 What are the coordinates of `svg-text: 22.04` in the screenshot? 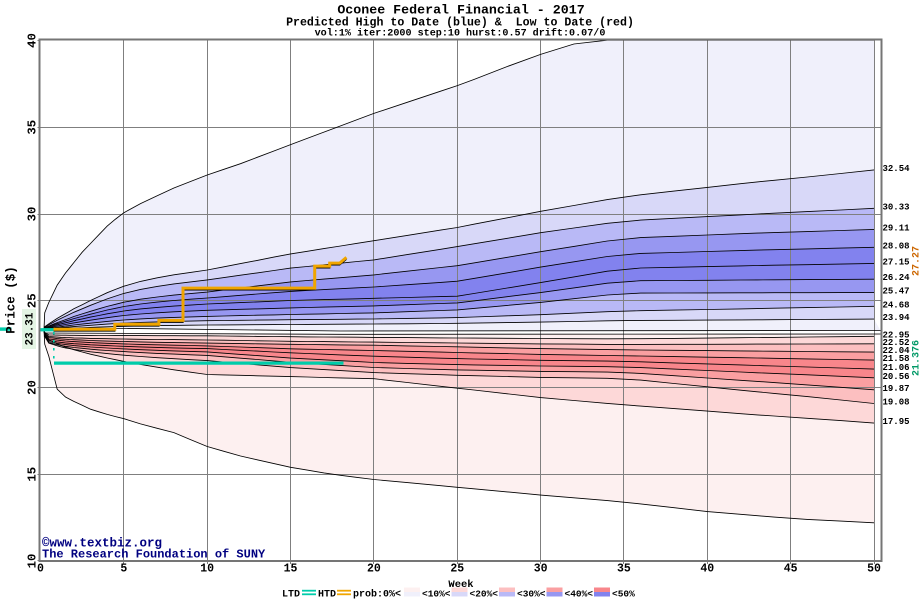 It's located at (897, 351).